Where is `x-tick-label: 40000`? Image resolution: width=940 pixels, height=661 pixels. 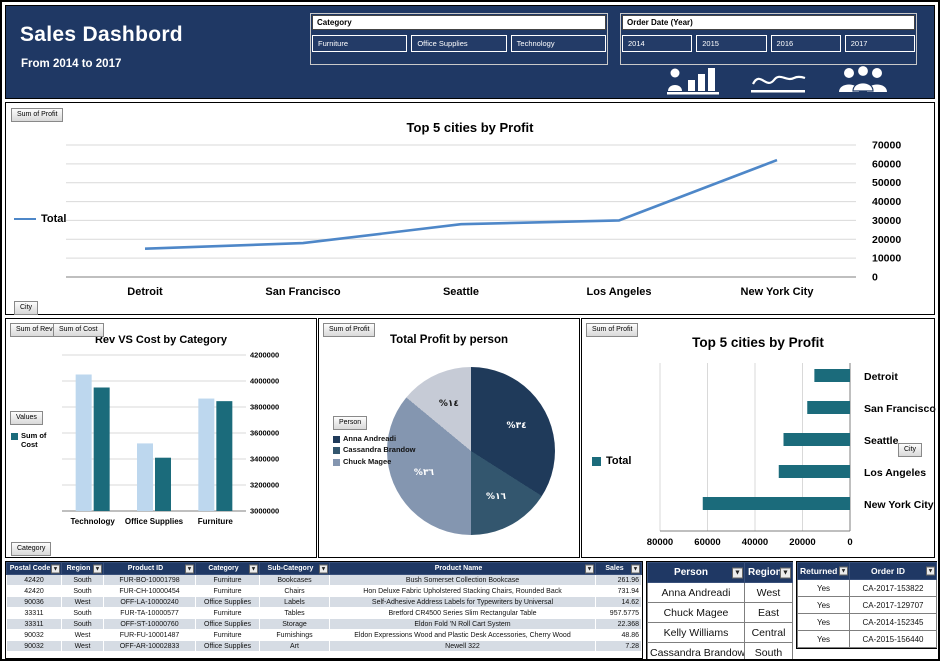 x-tick-label: 40000 is located at coordinates (755, 542).